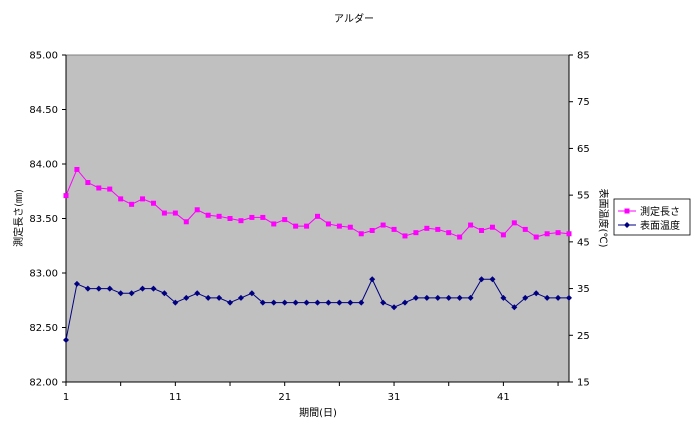 The image size is (698, 435). What do you see at coordinates (66, 397) in the screenshot?
I see `x-tick-label: 1` at bounding box center [66, 397].